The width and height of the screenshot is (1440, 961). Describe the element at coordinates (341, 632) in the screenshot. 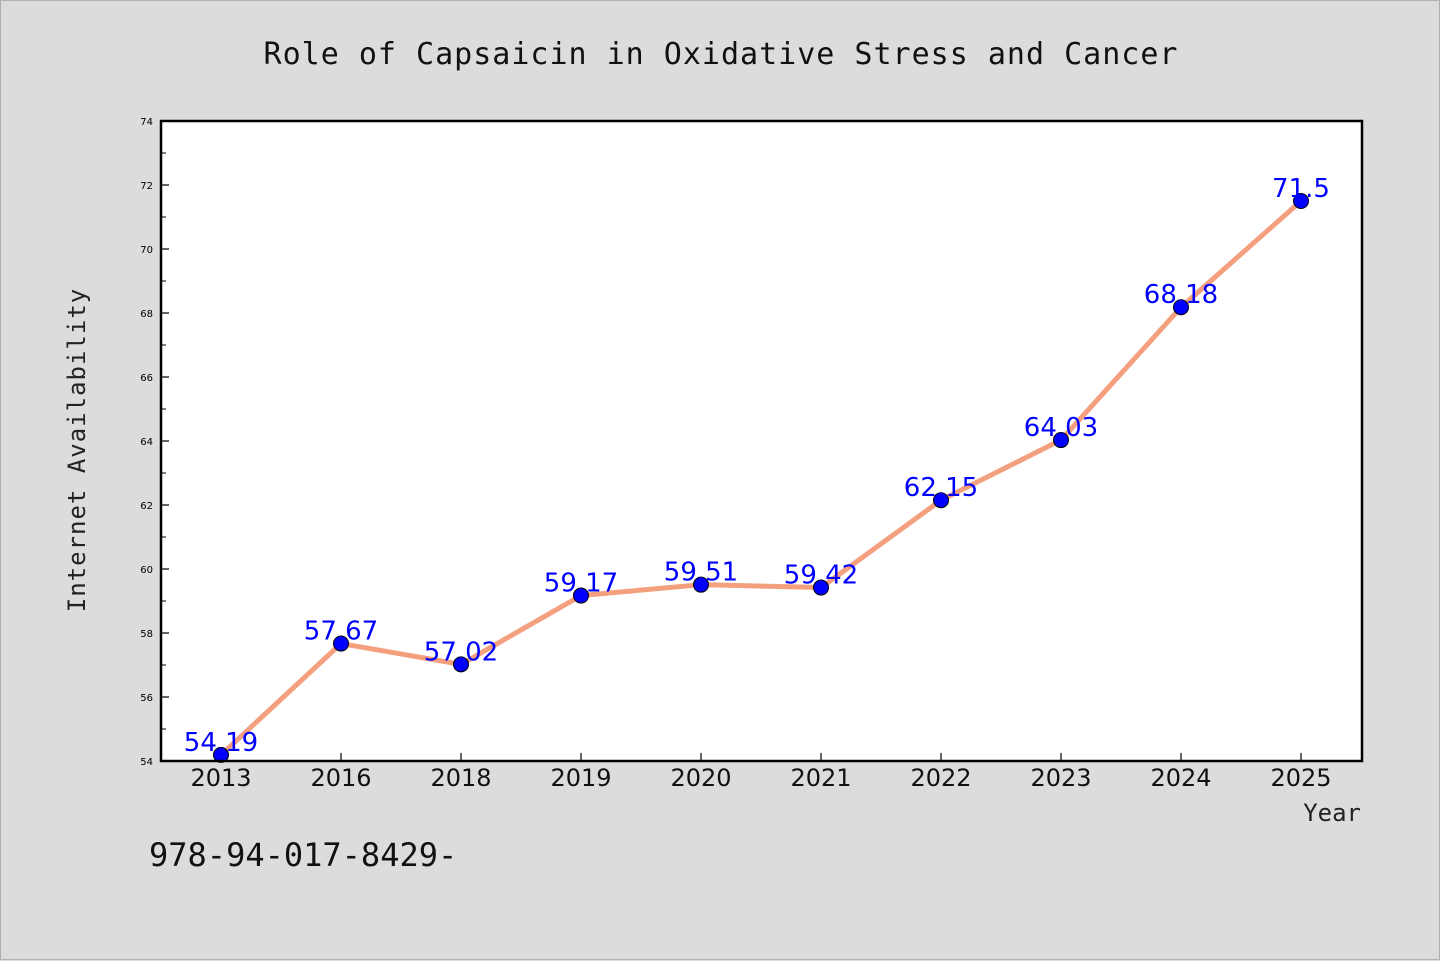

I see `data-label: 57.67` at that location.